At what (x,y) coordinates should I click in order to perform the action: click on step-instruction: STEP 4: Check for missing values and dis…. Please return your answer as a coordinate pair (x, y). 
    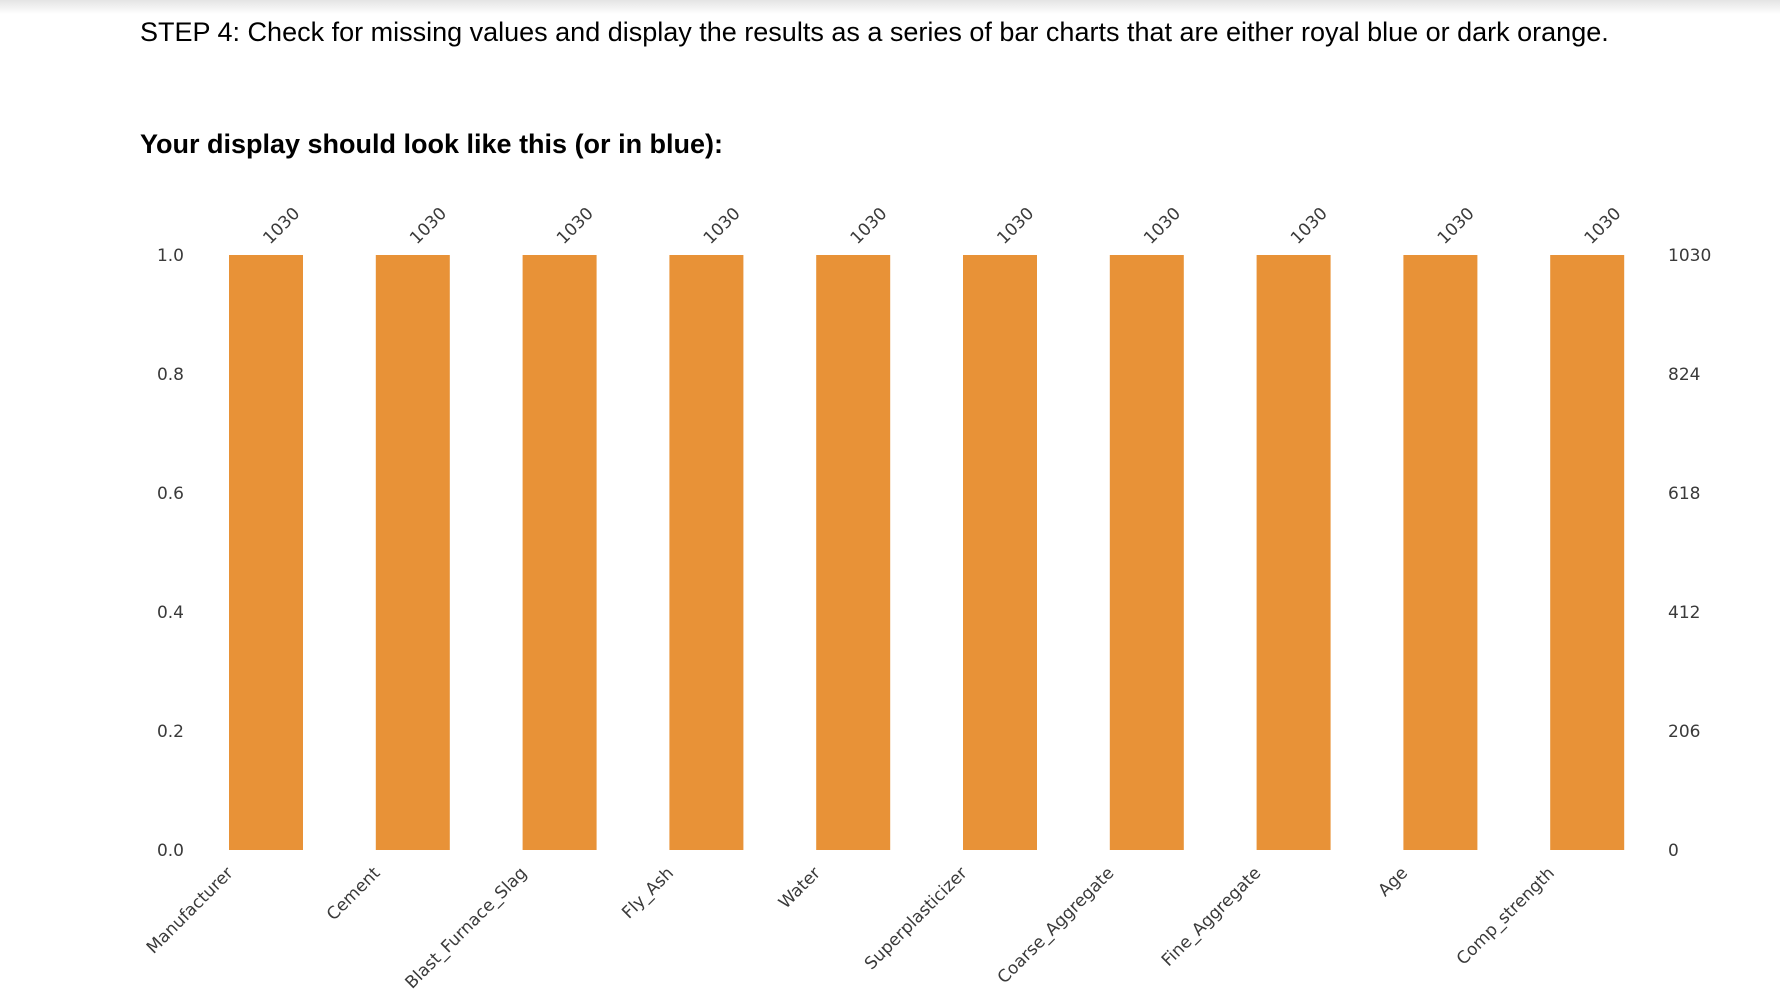
    Looking at the image, I should click on (874, 32).